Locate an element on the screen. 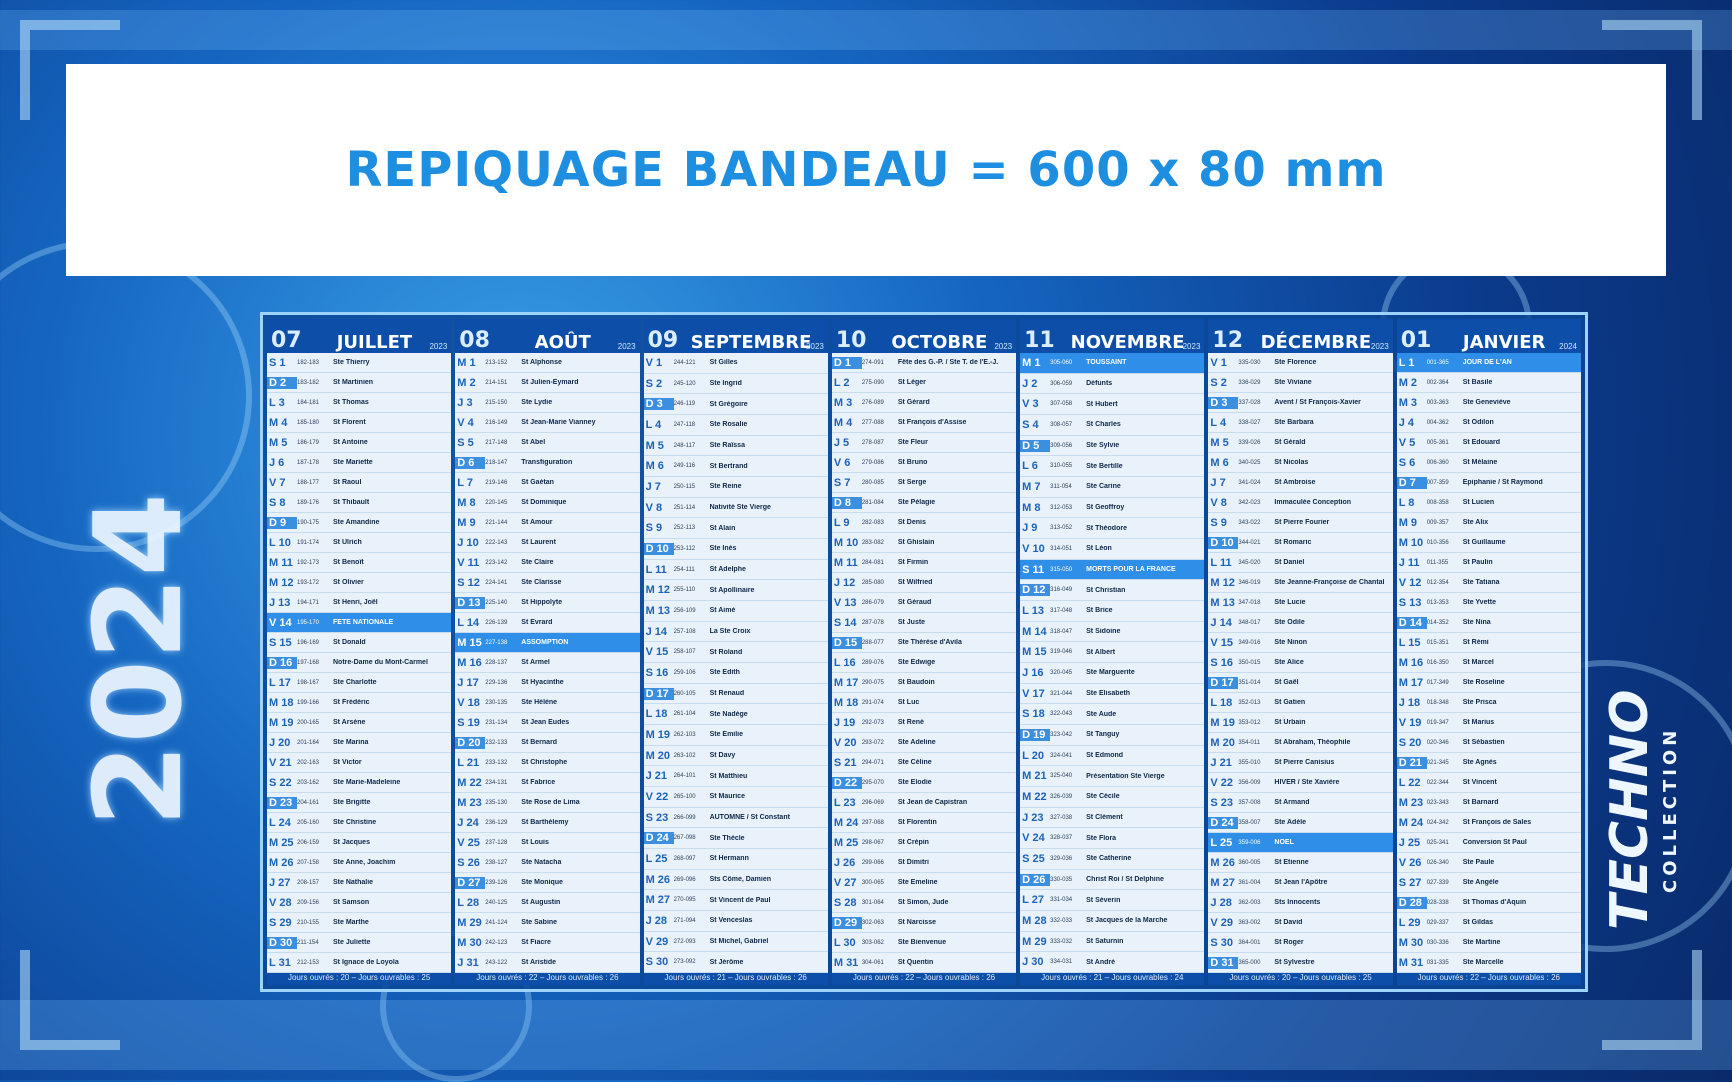 This screenshot has width=1732, height=1082. day-row: D 2 183-182 St Martinien is located at coordinates (359, 383).